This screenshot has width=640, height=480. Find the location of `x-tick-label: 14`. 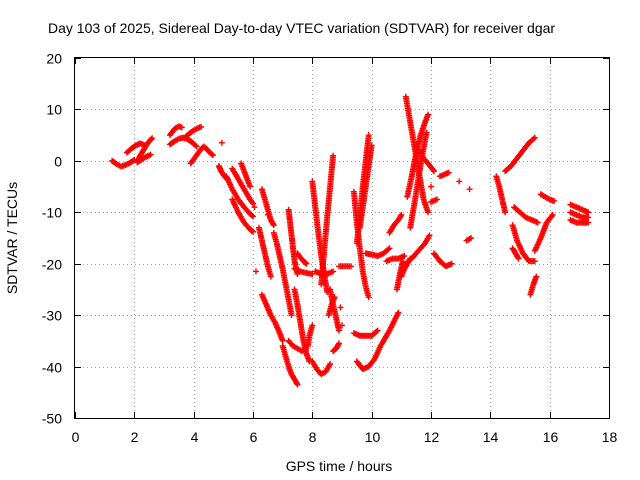

x-tick-label: 14 is located at coordinates (491, 437).